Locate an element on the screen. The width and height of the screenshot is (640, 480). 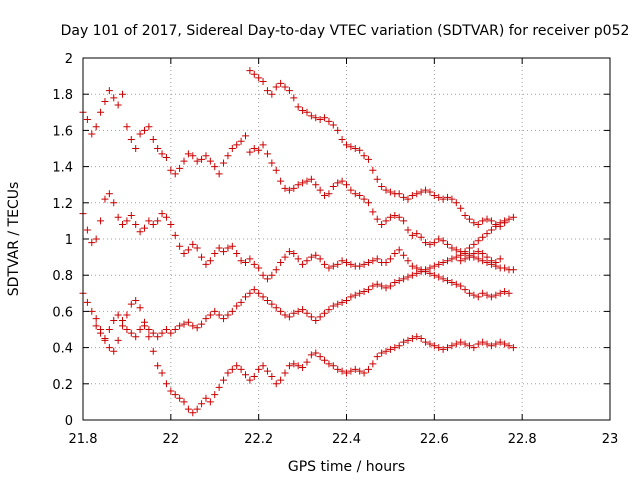
y-tick-label: 1.8 is located at coordinates (62, 95).